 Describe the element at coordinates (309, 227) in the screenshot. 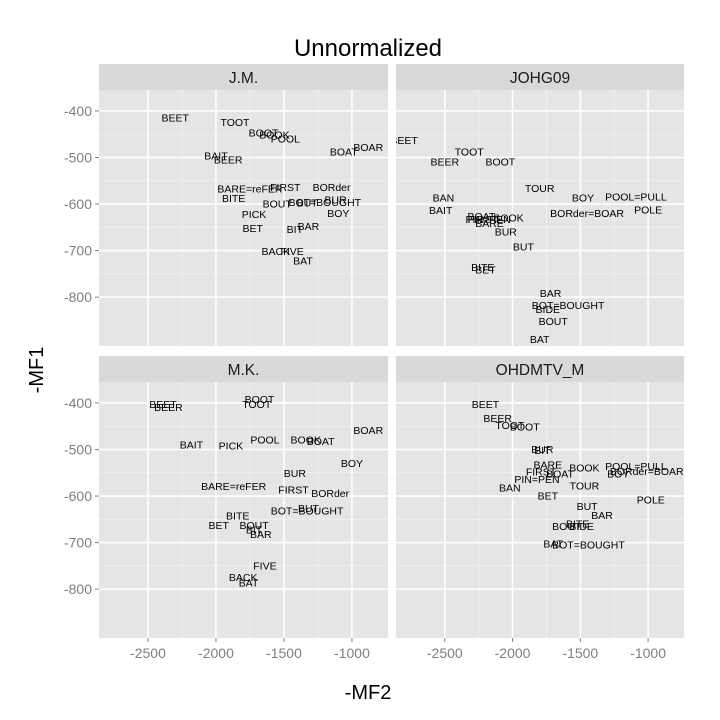

I see `point-label: BAR` at that location.